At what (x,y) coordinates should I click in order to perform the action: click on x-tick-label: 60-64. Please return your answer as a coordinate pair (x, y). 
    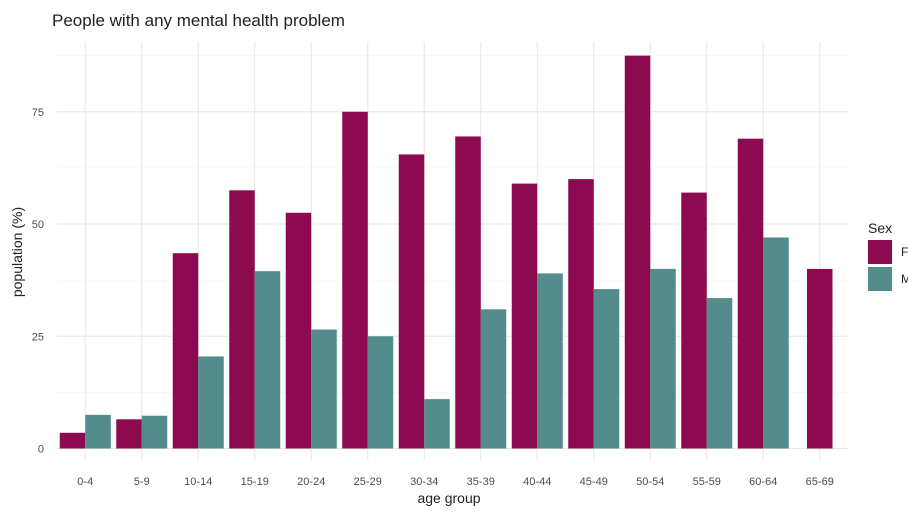
    Looking at the image, I should click on (763, 482).